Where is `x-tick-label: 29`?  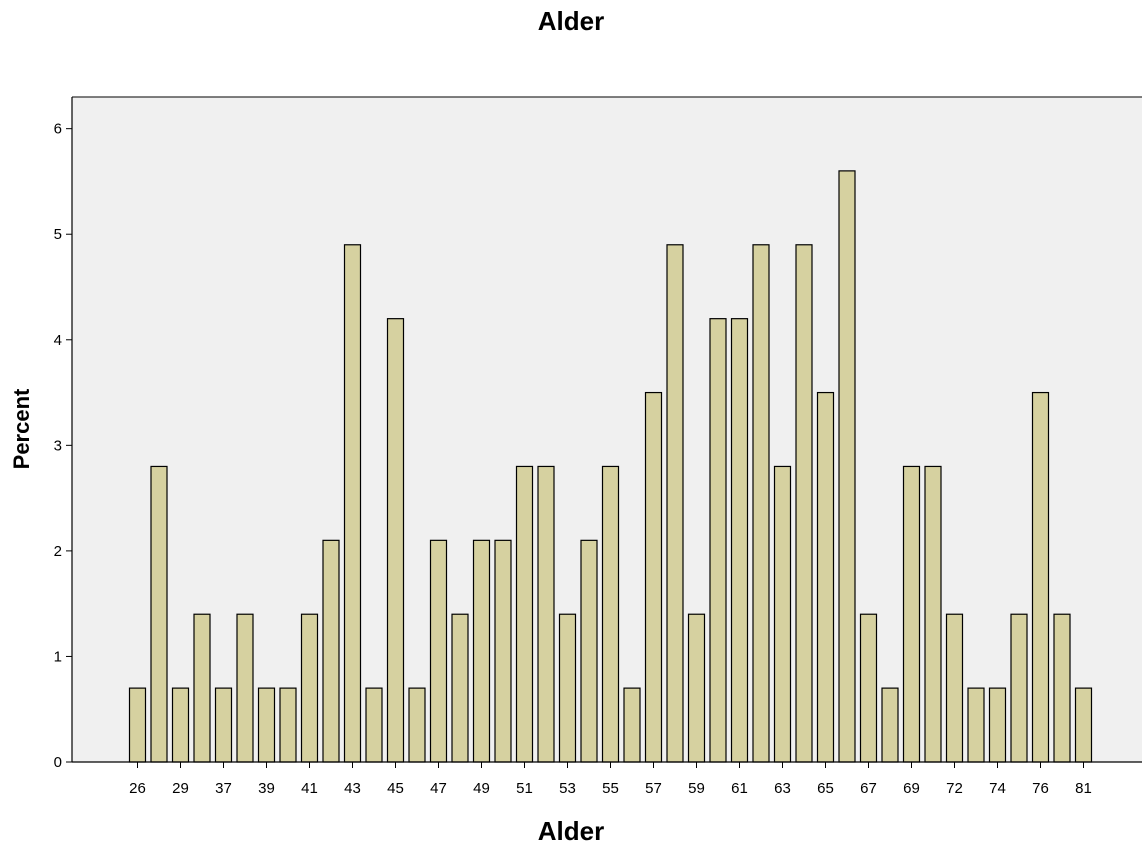
x-tick-label: 29 is located at coordinates (180, 788).